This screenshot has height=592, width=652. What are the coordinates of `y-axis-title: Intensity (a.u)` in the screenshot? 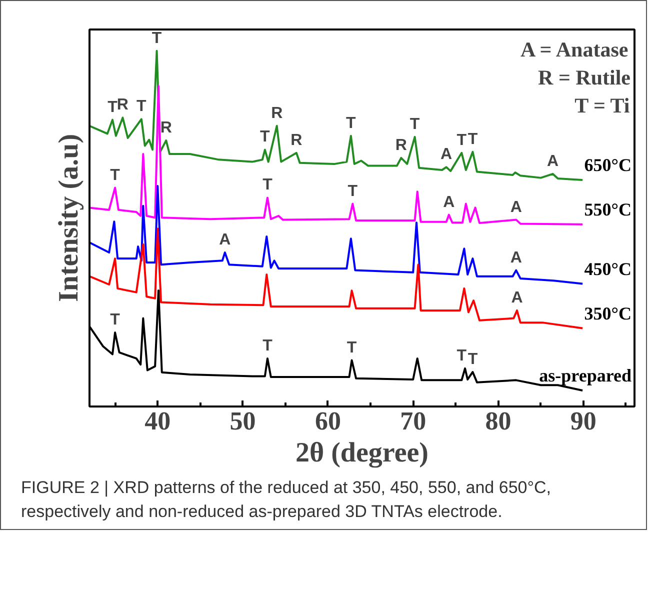 It's located at (69, 218).